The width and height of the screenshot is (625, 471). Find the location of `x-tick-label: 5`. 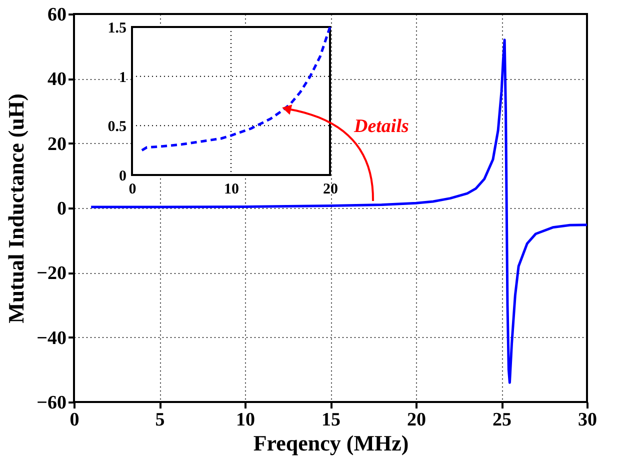

x-tick-label: 5 is located at coordinates (160, 420).